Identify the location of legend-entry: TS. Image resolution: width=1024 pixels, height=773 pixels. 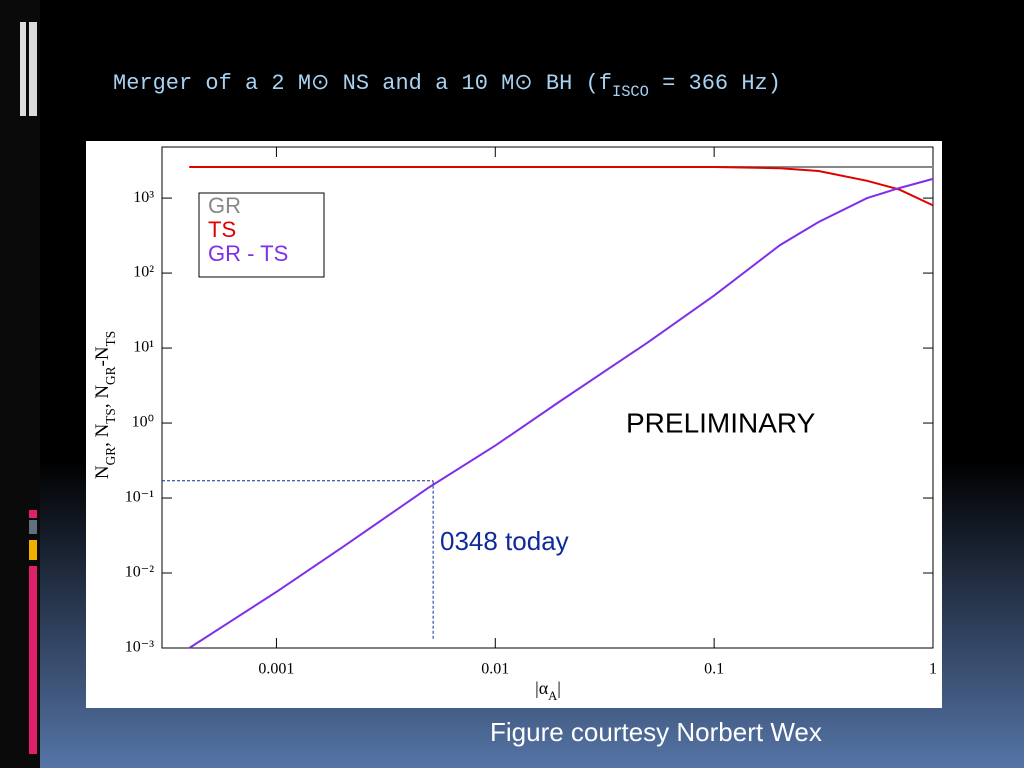
(222, 229).